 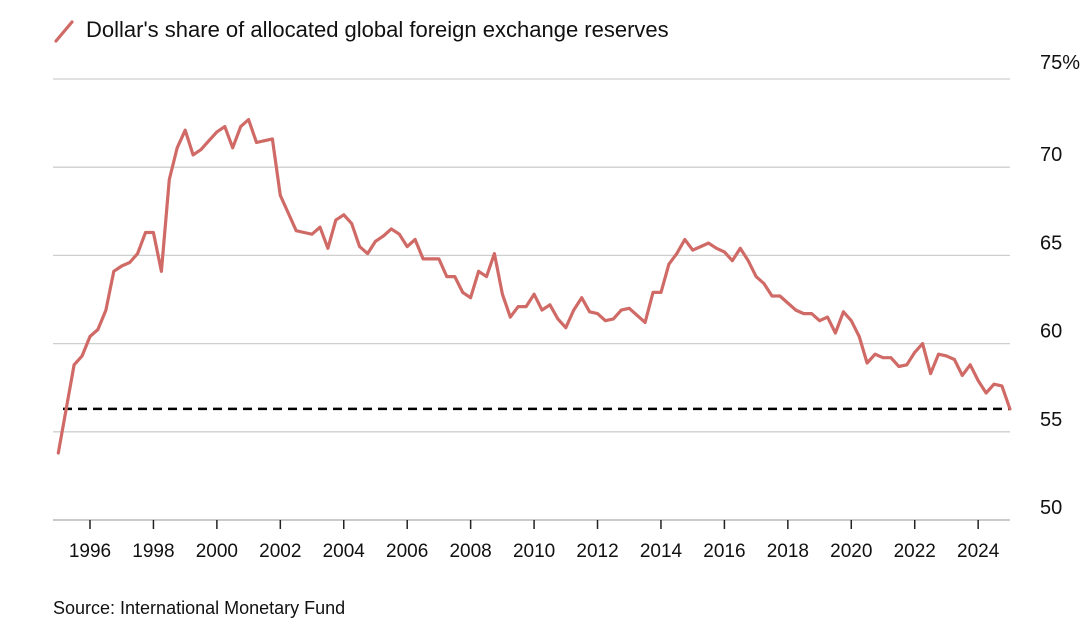 What do you see at coordinates (1051, 332) in the screenshot?
I see `y-tick-label: 60` at bounding box center [1051, 332].